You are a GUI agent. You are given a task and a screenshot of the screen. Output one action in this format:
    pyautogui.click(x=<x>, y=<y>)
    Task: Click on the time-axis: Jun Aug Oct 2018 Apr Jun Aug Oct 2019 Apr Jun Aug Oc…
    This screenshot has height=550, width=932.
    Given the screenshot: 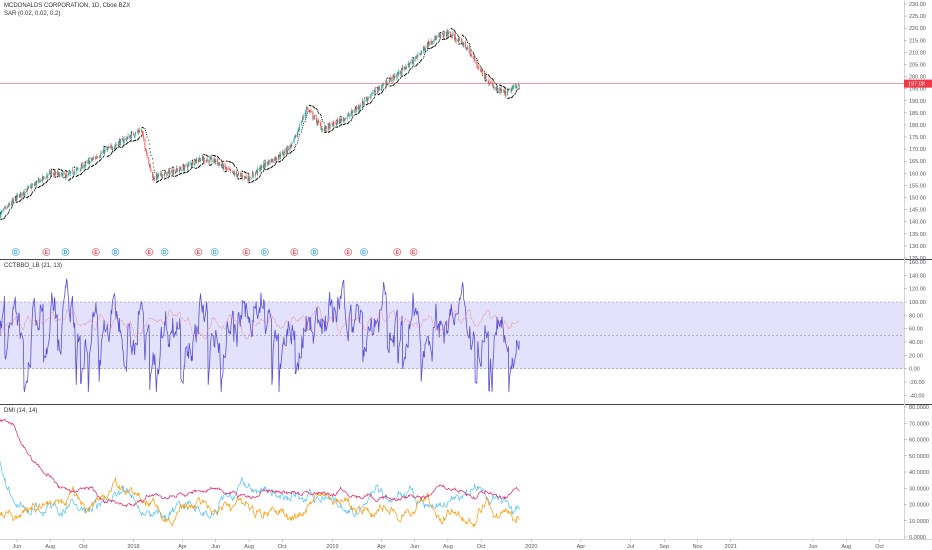 What is the action you would take?
    pyautogui.click(x=448, y=544)
    